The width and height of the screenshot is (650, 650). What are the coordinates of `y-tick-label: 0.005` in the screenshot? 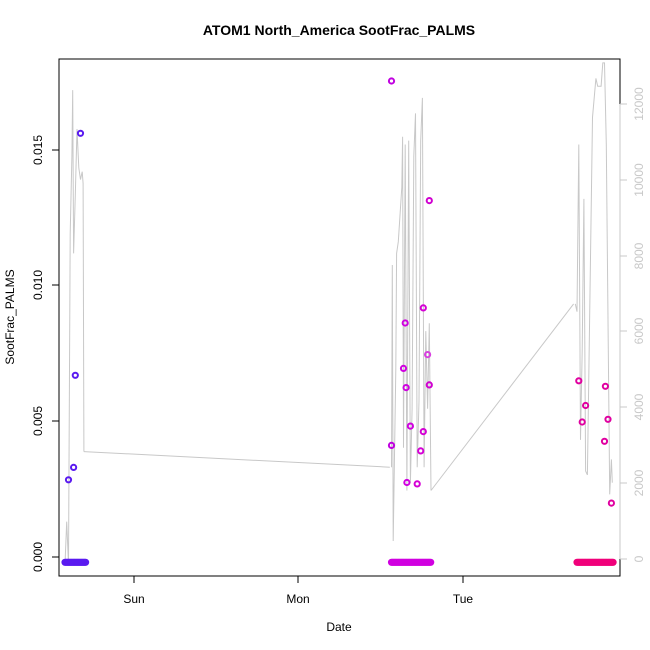 It's located at (38, 421).